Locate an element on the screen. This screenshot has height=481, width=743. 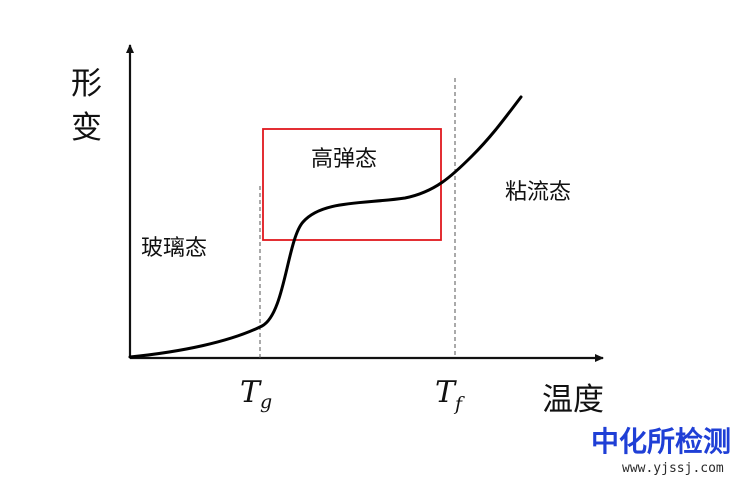
x-axis-title: 温度 is located at coordinates (573, 400).